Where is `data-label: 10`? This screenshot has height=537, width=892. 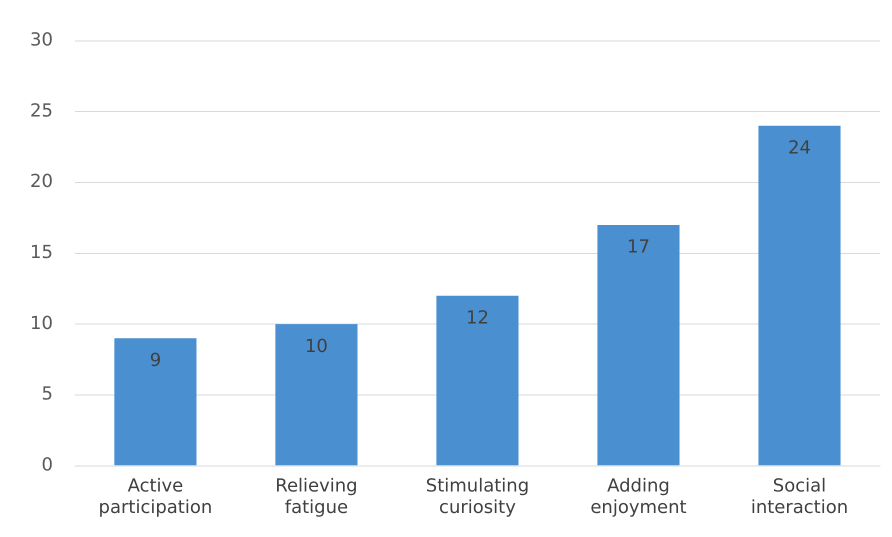
data-label: 10 is located at coordinates (316, 346).